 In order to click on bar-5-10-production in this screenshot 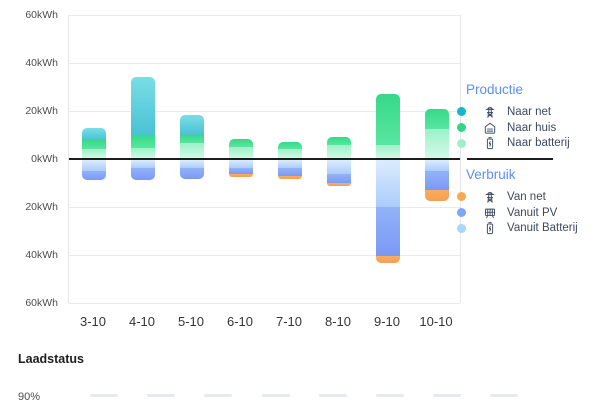, I will do `click(192, 136)`.